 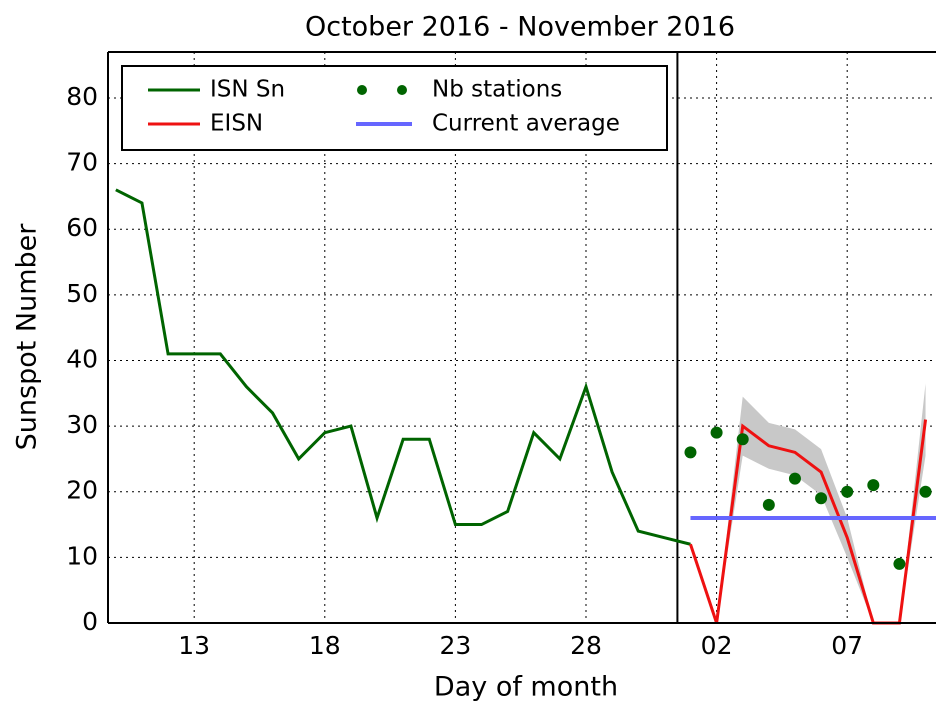 I want to click on error-band, so click(x=808, y=503).